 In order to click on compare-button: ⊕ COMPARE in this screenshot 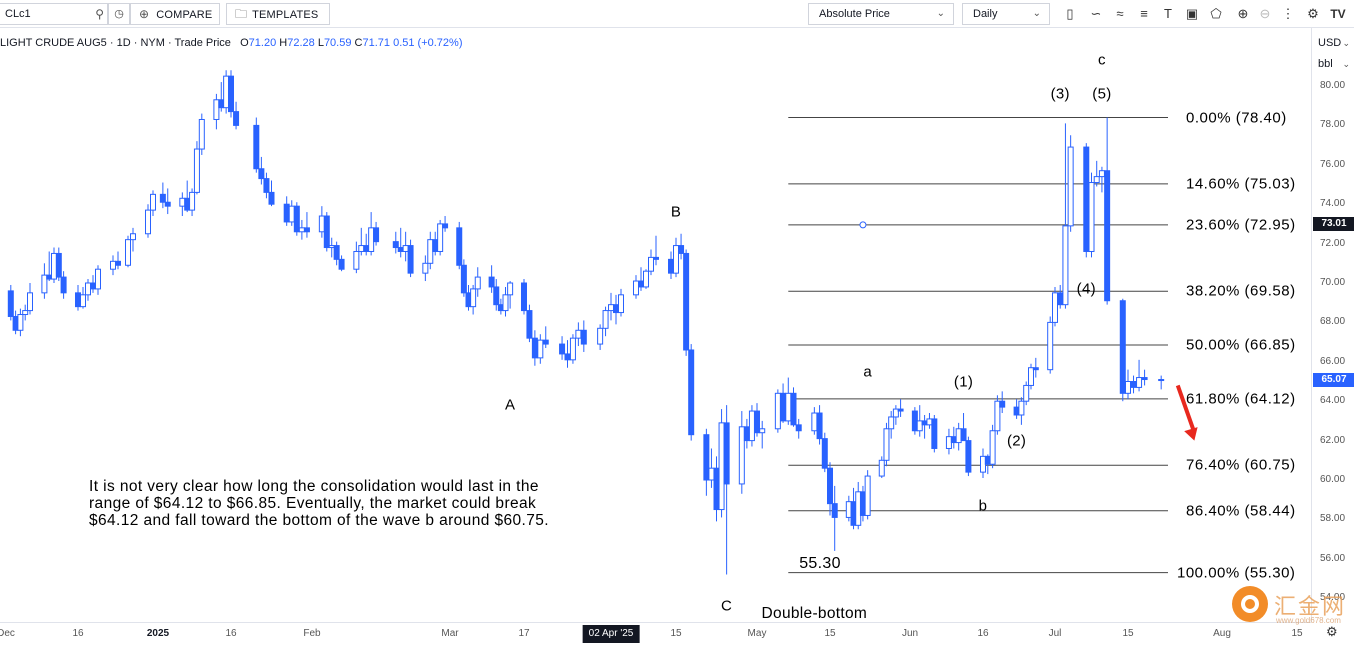, I will do `click(175, 14)`.